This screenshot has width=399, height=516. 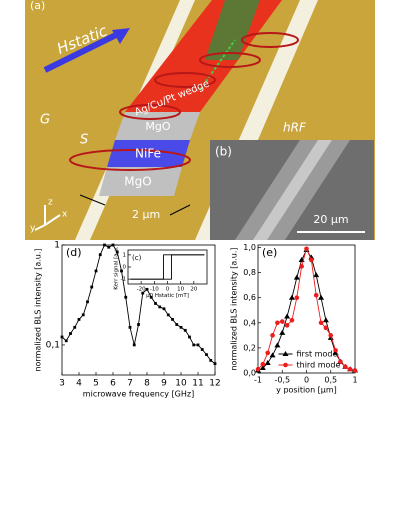 What do you see at coordinates (74, 252) in the screenshot?
I see `panel-label: (d)` at bounding box center [74, 252].